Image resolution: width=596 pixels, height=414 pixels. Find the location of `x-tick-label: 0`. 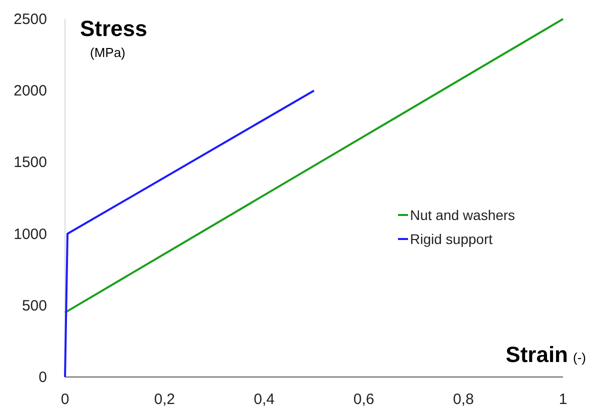

x-tick-label: 0 is located at coordinates (65, 399).